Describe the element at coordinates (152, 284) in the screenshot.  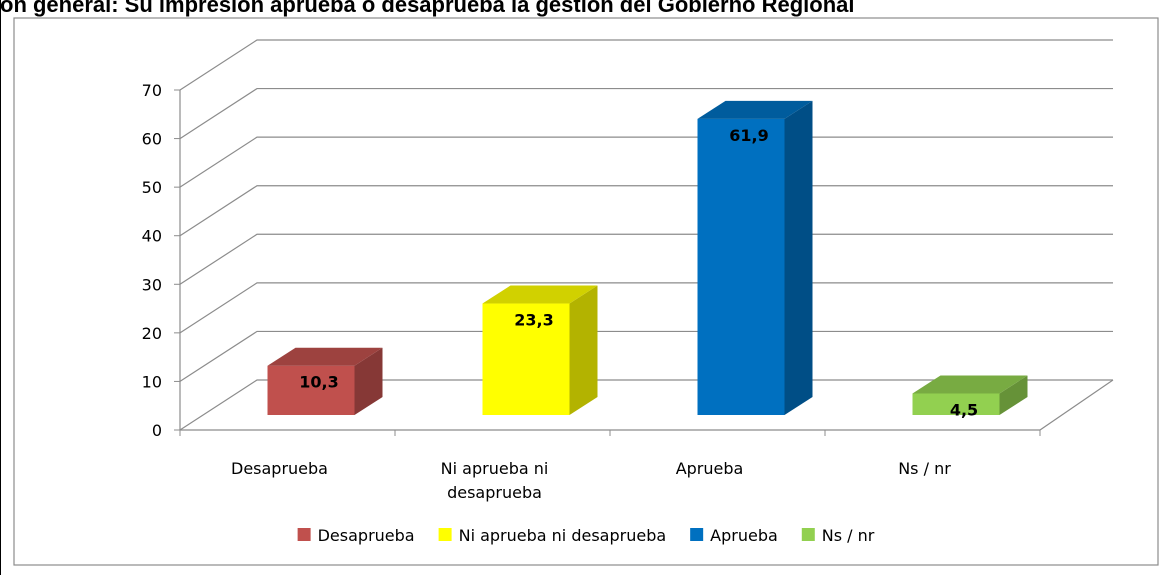
I see `y-tick-label: 30` at that location.